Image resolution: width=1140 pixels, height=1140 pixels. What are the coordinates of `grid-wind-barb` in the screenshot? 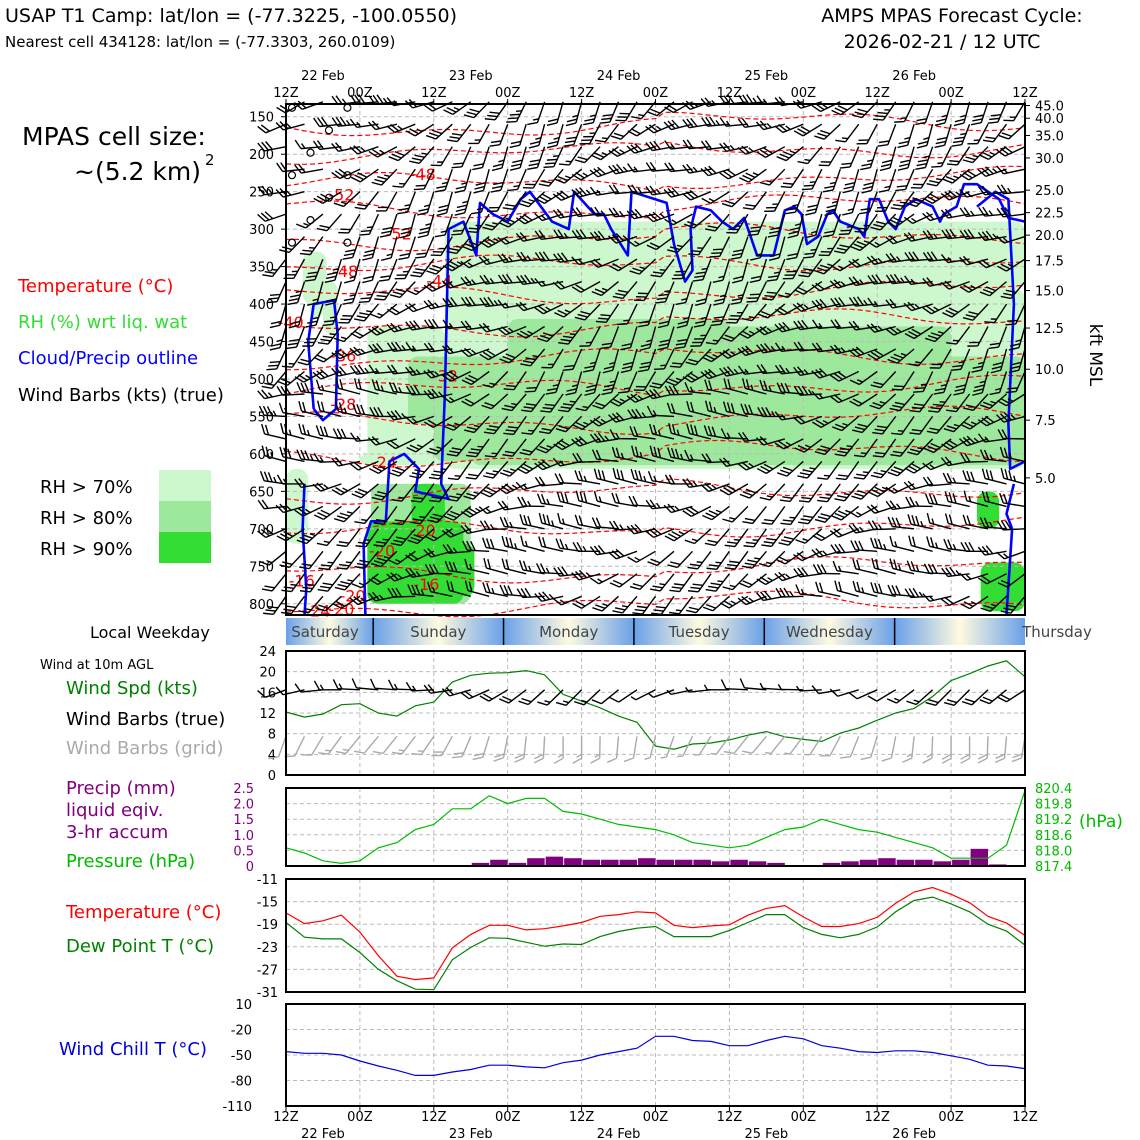 It's located at (1018, 749).